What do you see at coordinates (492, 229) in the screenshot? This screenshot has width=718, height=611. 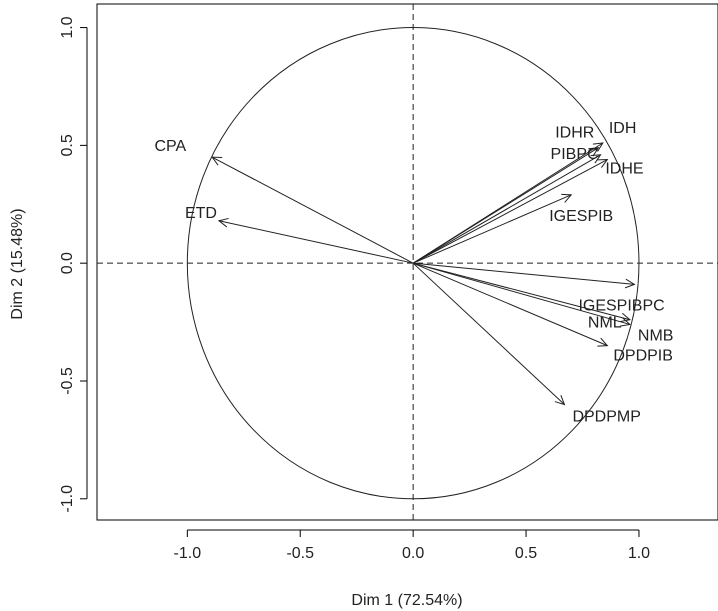 I see `vector-arrow-igespib` at bounding box center [492, 229].